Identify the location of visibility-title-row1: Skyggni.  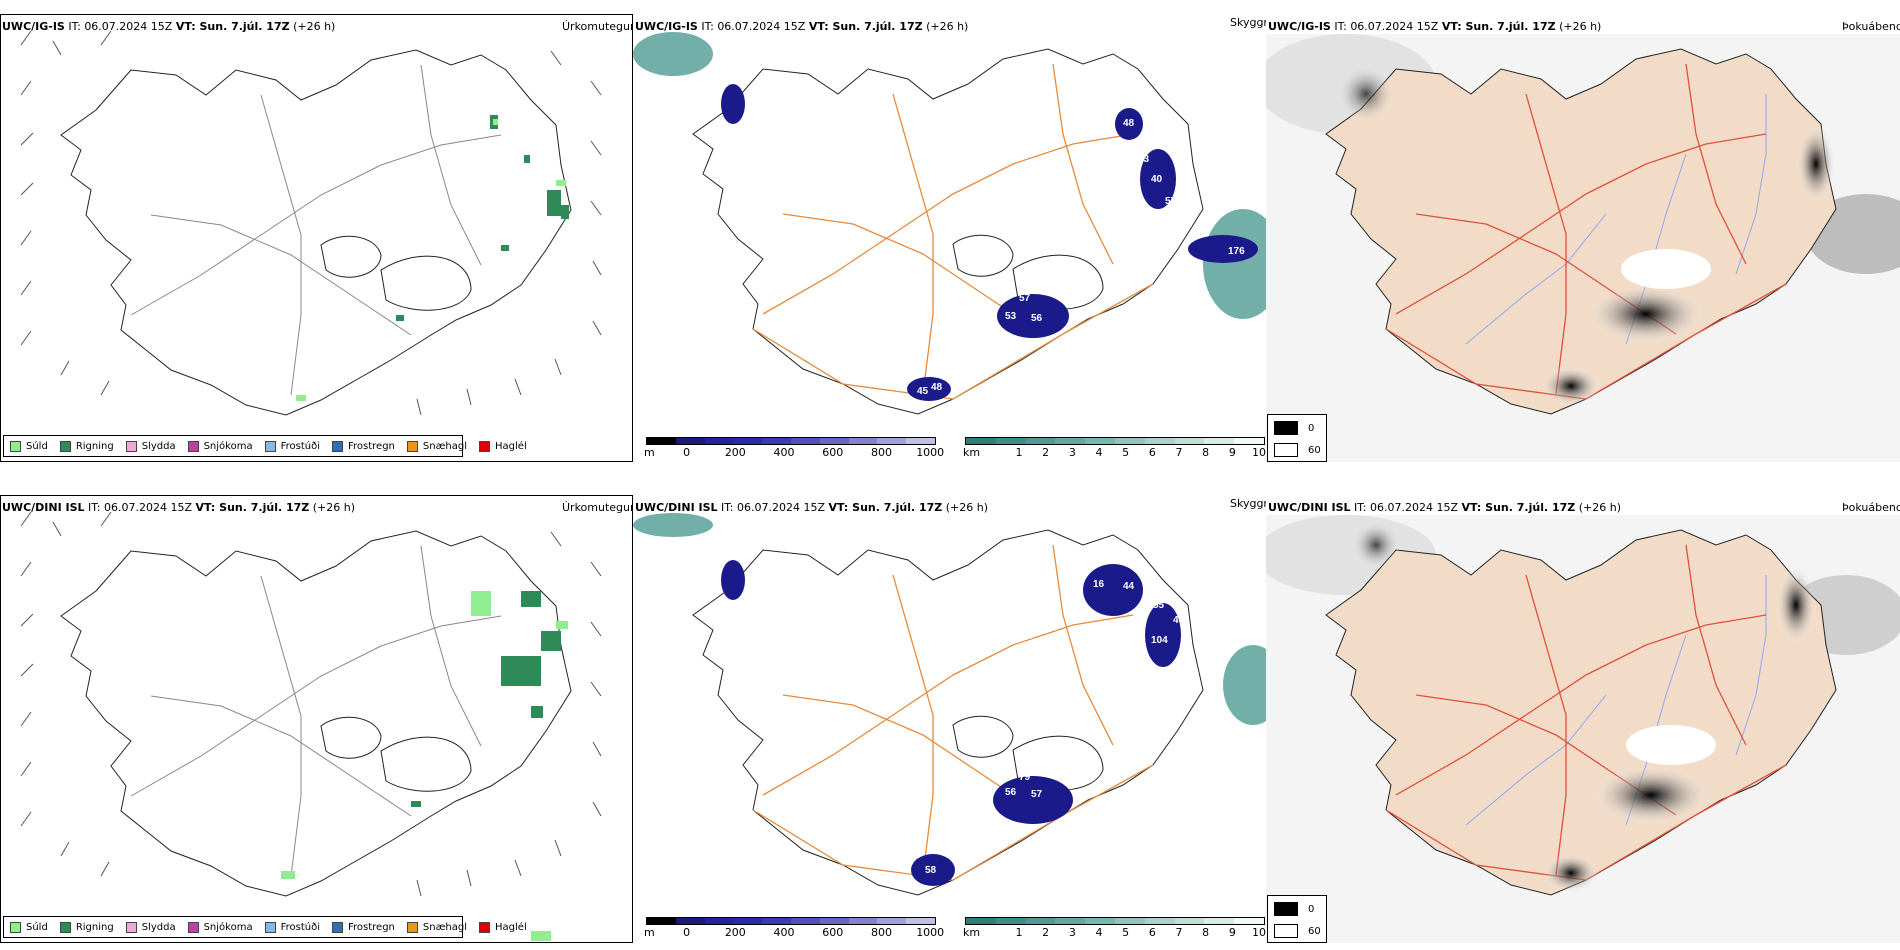
(1252, 22).